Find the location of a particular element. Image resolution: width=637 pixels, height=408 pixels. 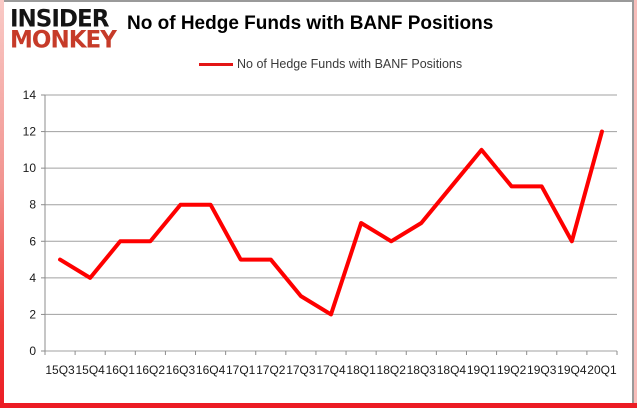

x-axis-label: 18Q3 is located at coordinates (422, 370).